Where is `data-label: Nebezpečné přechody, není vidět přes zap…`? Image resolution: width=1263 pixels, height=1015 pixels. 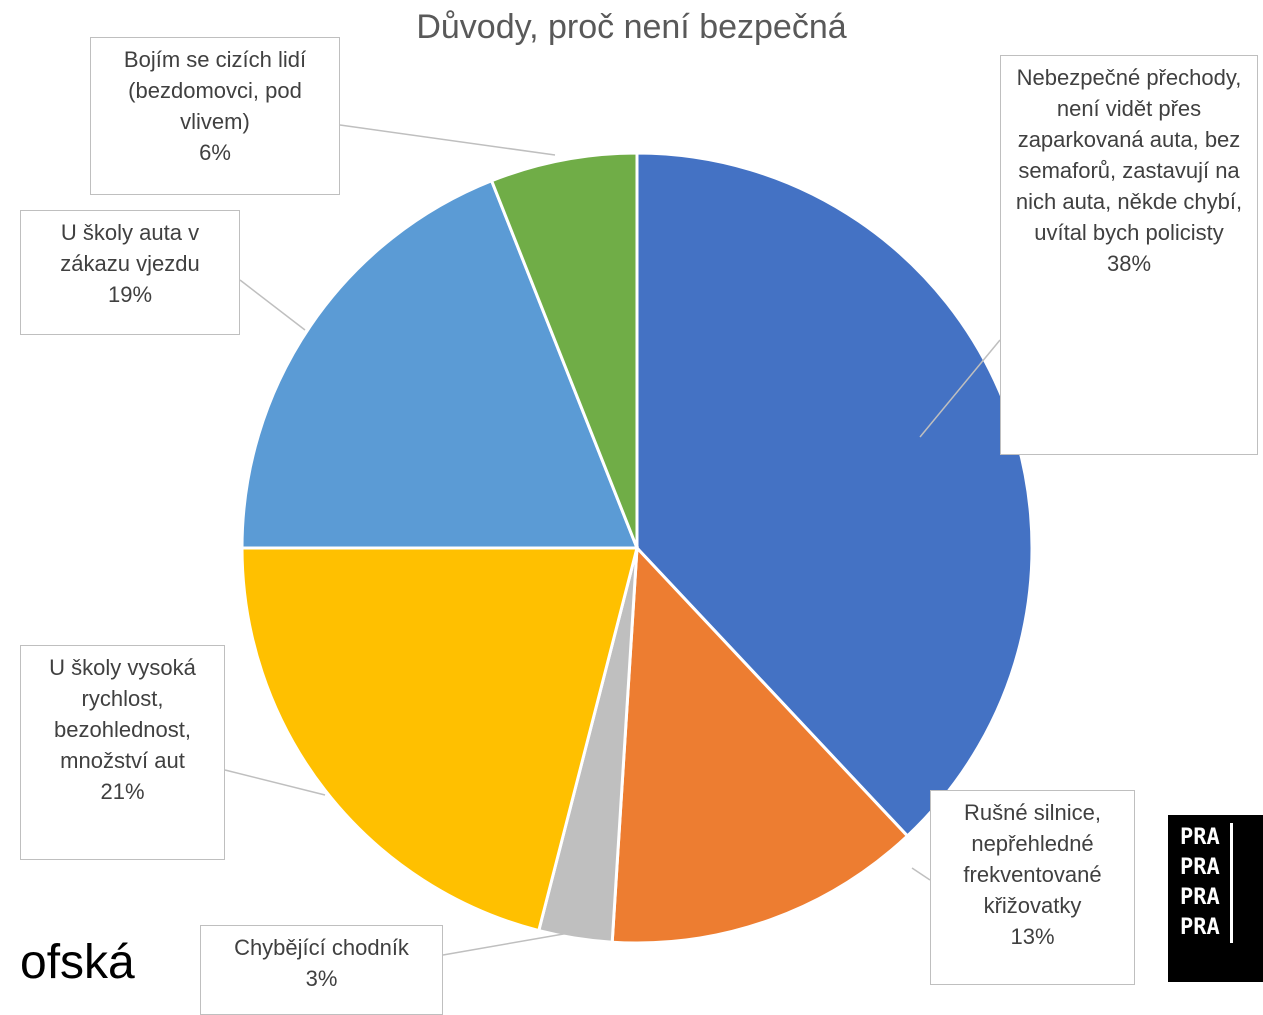
data-label: Nebezpečné přechody, není vidět přes zap… is located at coordinates (1129, 255).